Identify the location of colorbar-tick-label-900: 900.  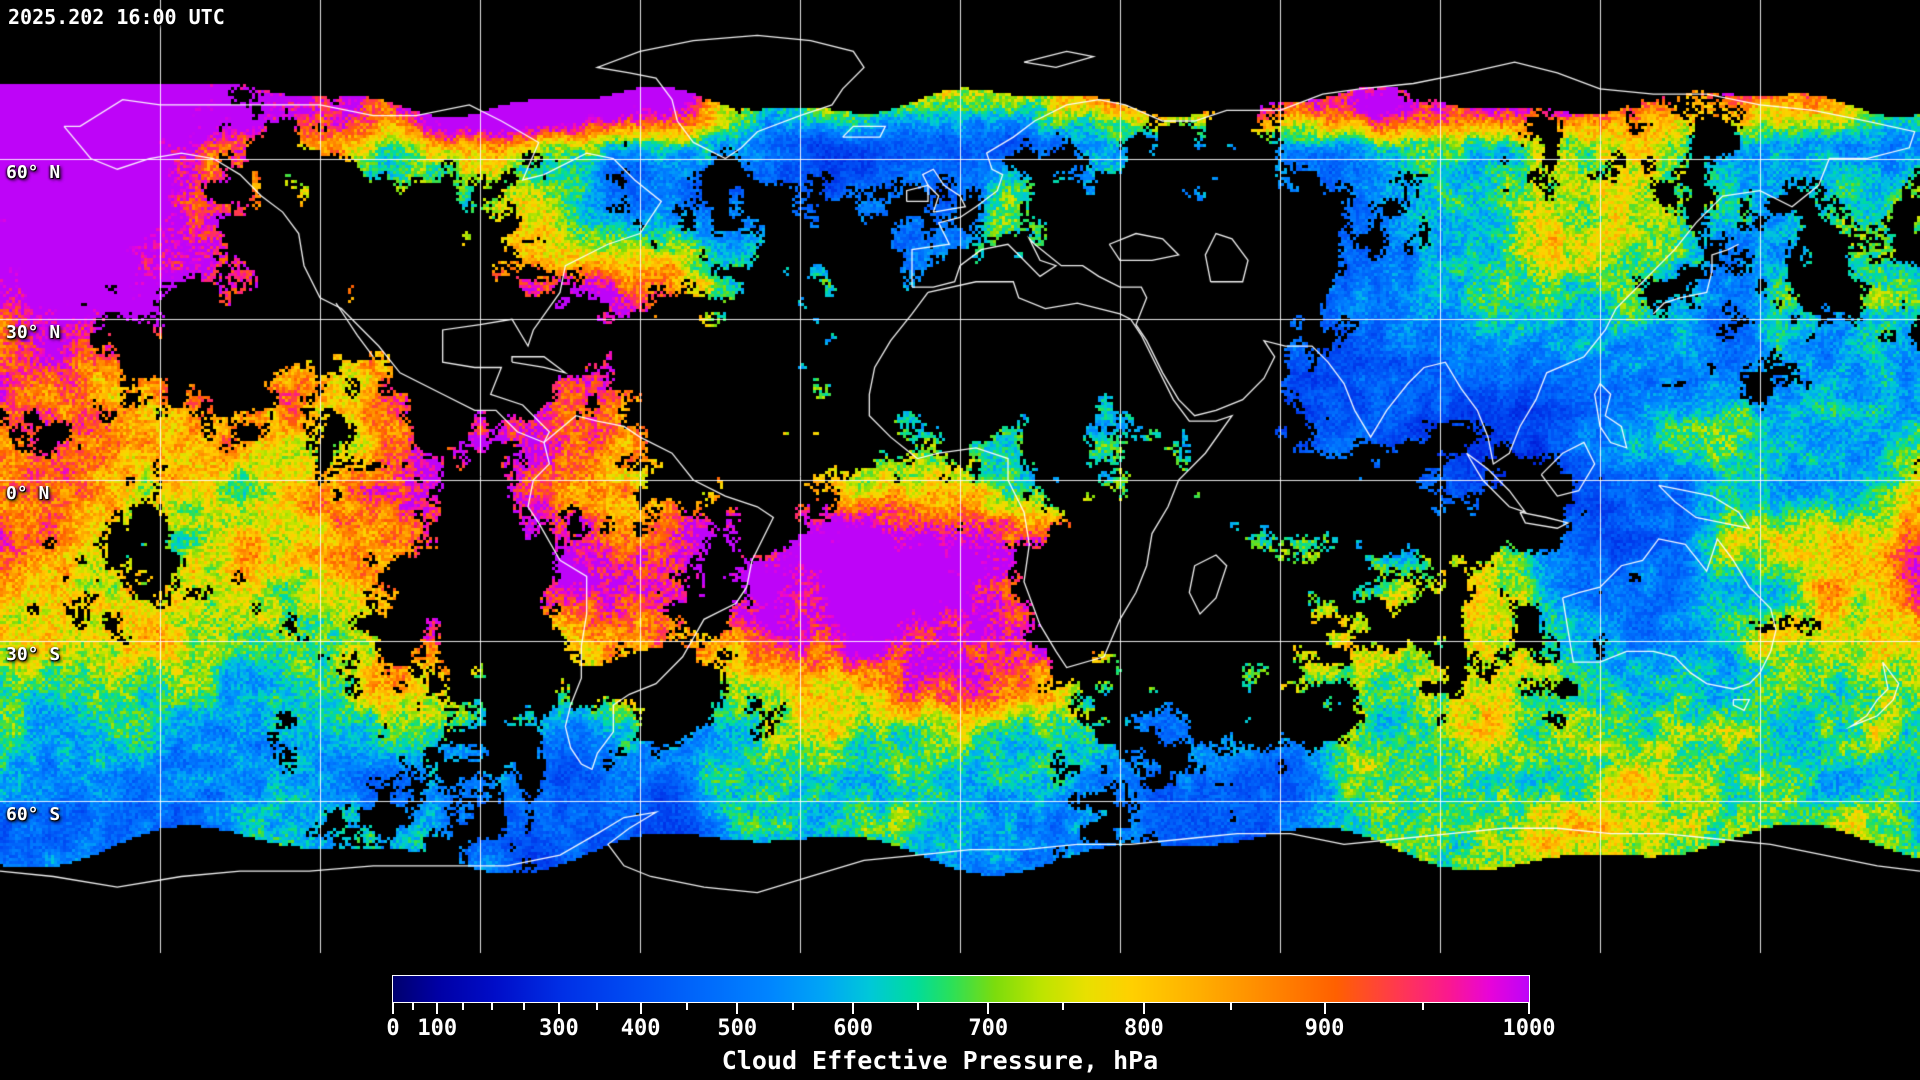
(1324, 1028).